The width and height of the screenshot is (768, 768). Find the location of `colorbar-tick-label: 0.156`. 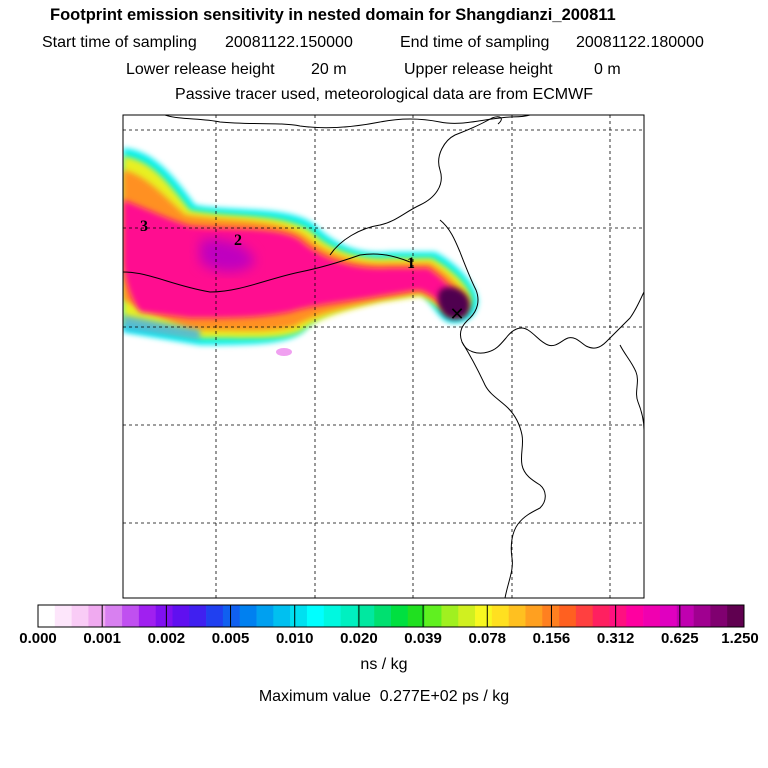

colorbar-tick-label: 0.156 is located at coordinates (551, 638).